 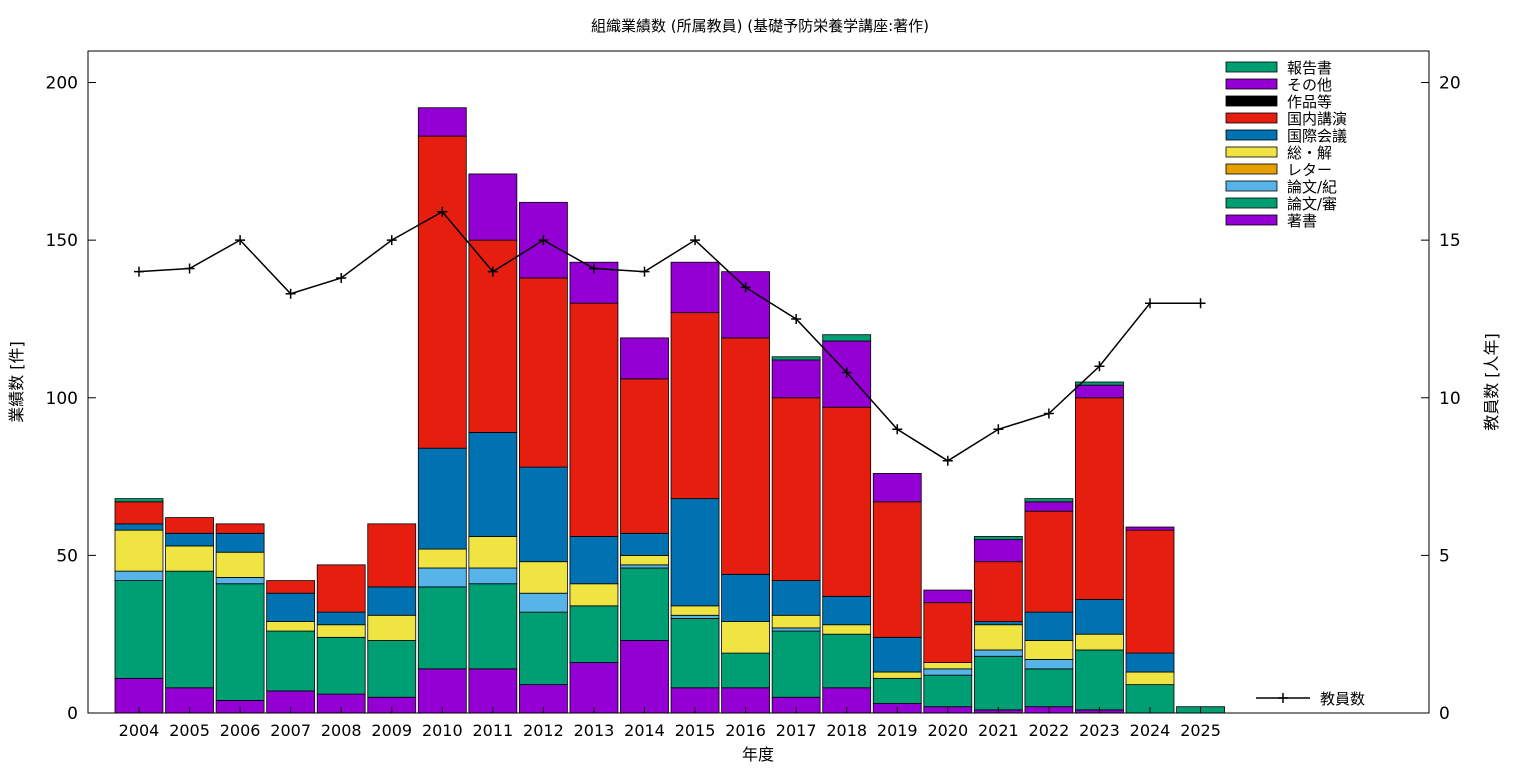 I want to click on y-tick-label: 200, so click(x=62, y=84).